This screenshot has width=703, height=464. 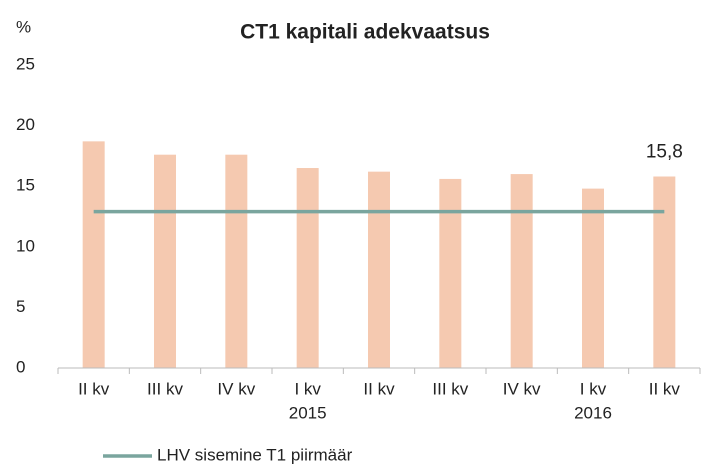 I want to click on y-tick-label: 15, so click(x=25, y=185).